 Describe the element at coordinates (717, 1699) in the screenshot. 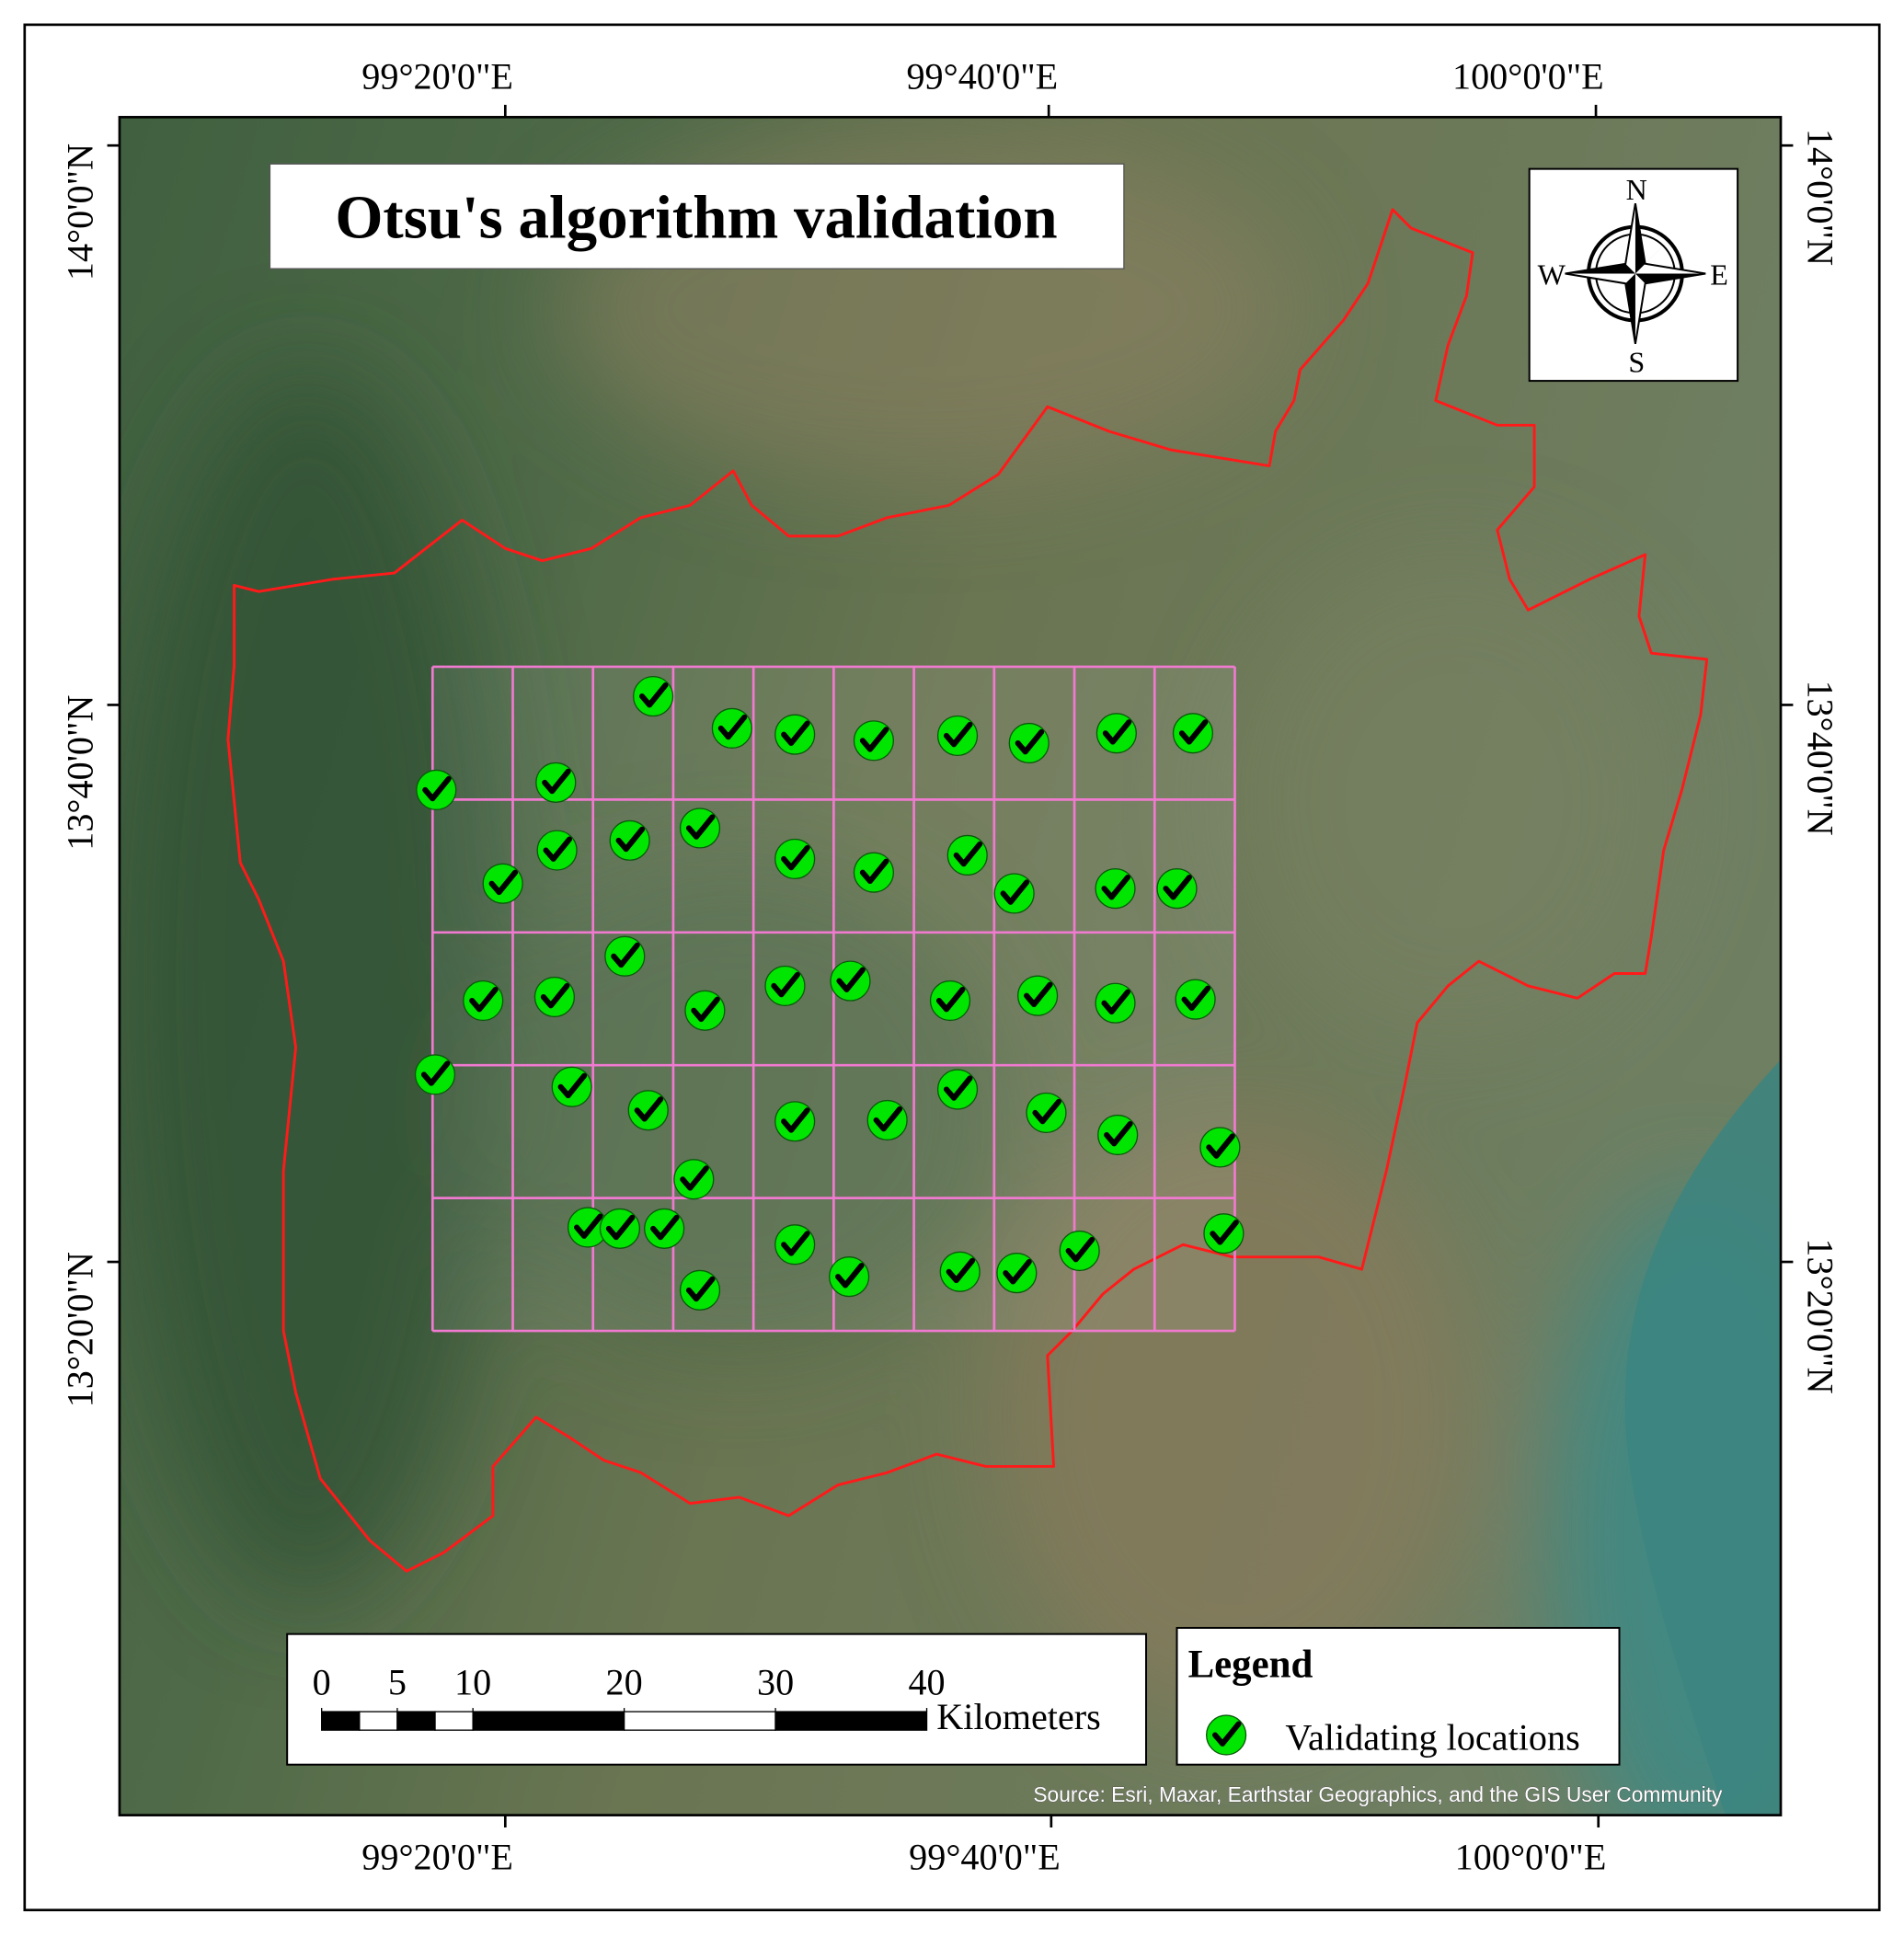

I see `scale-bar: Kilometers 0 5 10 20 30 40` at that location.